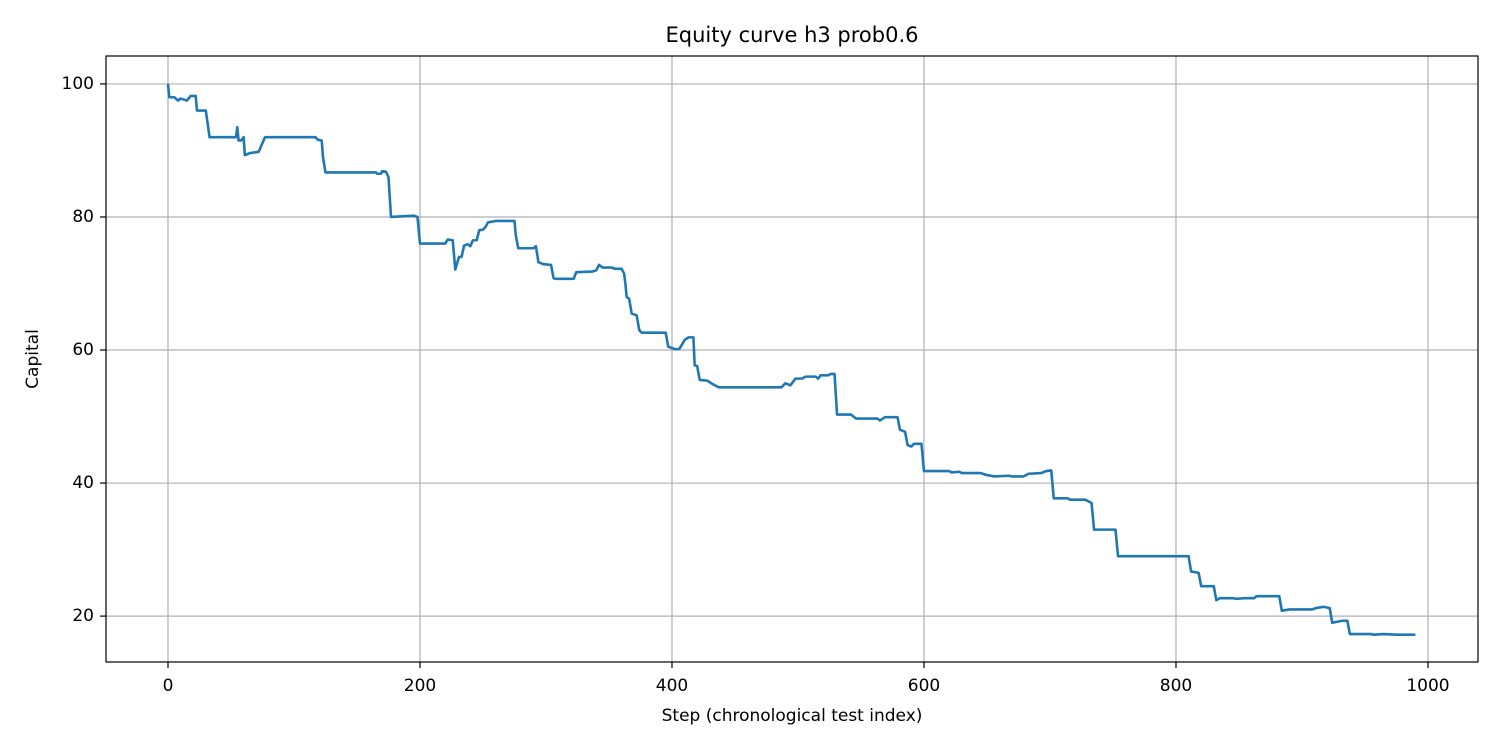  I want to click on x-tick-label: 200, so click(420, 686).